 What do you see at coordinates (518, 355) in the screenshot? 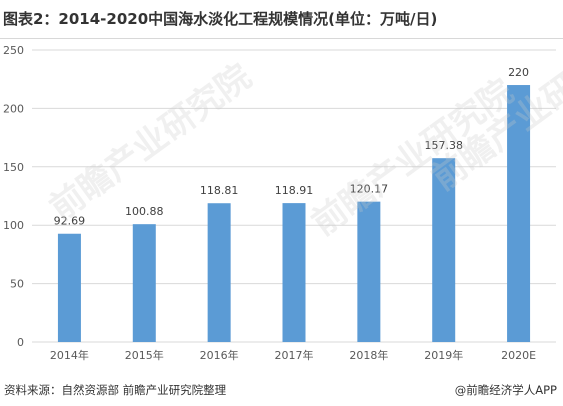
I see `x-tick-label: 2020E` at bounding box center [518, 355].